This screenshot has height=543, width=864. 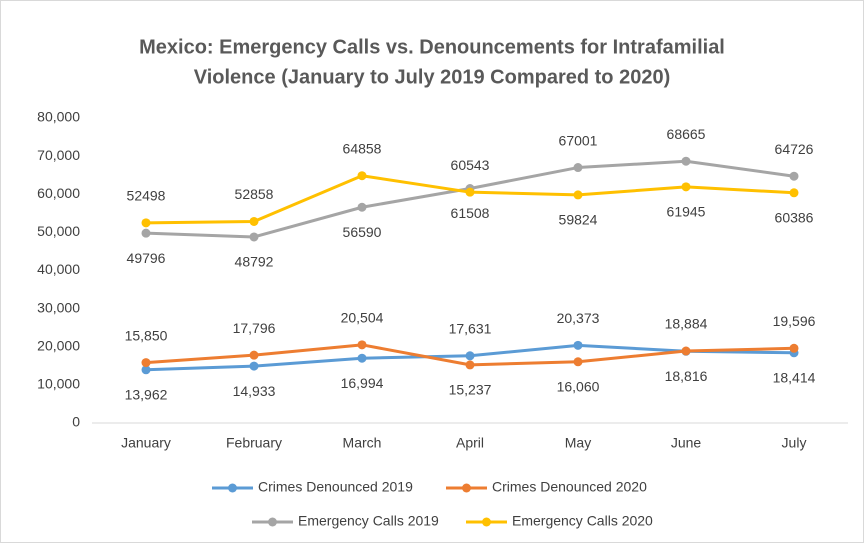 I want to click on data-label: 61945, so click(x=686, y=212).